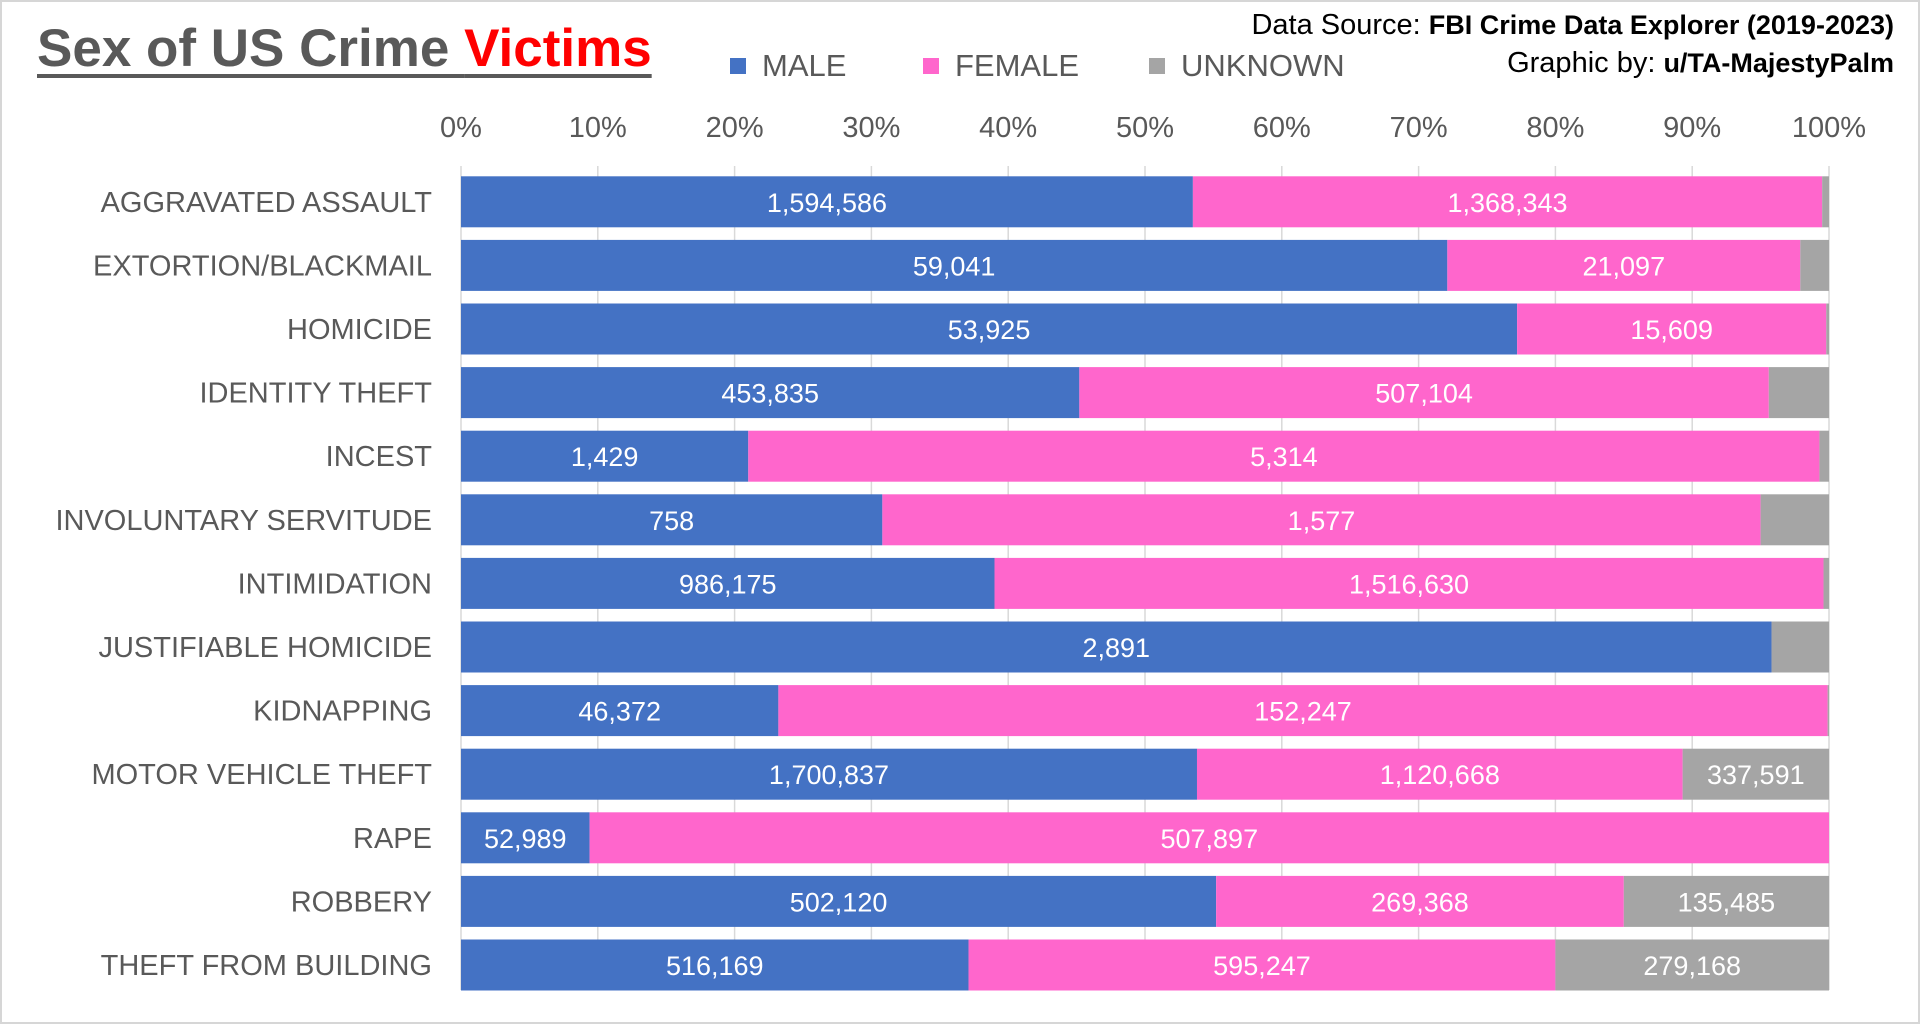 The width and height of the screenshot is (1920, 1024). I want to click on x-tick-label: 50%, so click(1145, 128).